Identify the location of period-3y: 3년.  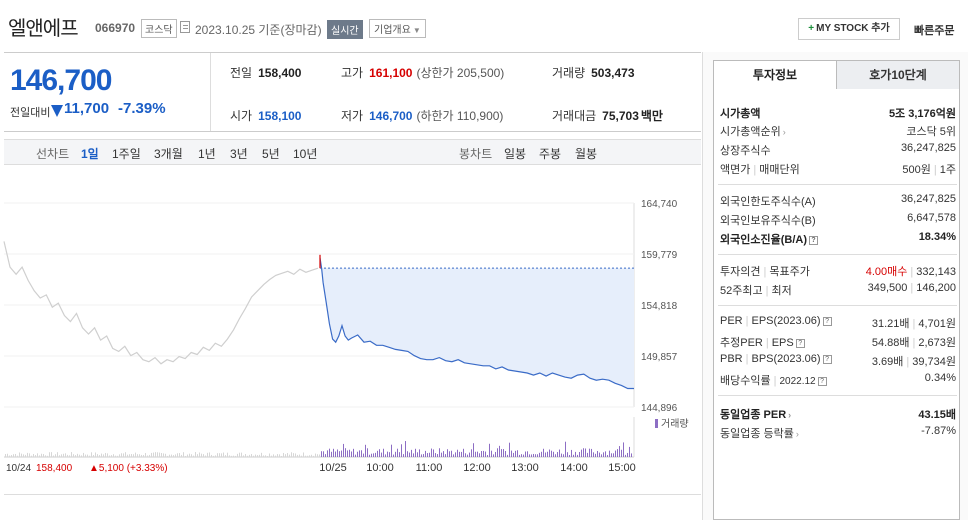
(239, 154).